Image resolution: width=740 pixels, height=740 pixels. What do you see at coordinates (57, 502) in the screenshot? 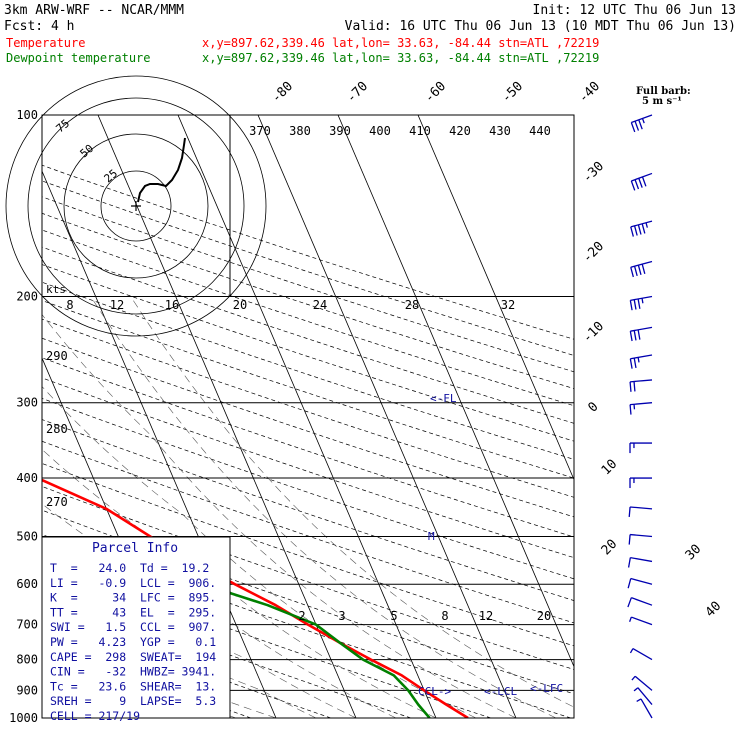
I see `dry-adiabat-label: 270` at bounding box center [57, 502].